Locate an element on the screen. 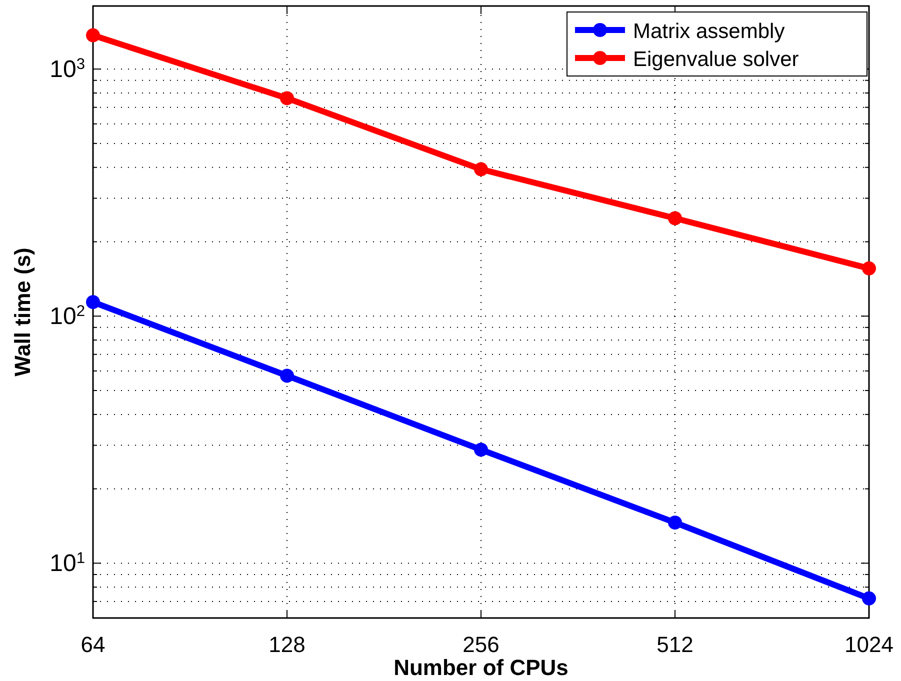  x-tick-label: 256 is located at coordinates (481, 644).